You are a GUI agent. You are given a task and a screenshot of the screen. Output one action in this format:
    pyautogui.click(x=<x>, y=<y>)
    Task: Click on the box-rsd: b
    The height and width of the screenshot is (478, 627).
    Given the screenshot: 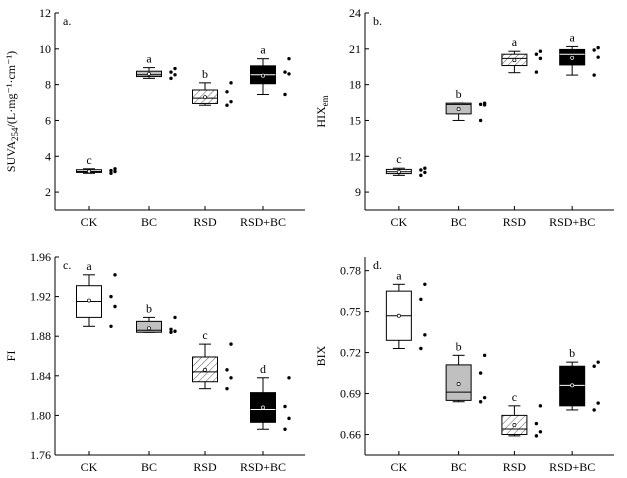 What is the action you would take?
    pyautogui.click(x=212, y=87)
    